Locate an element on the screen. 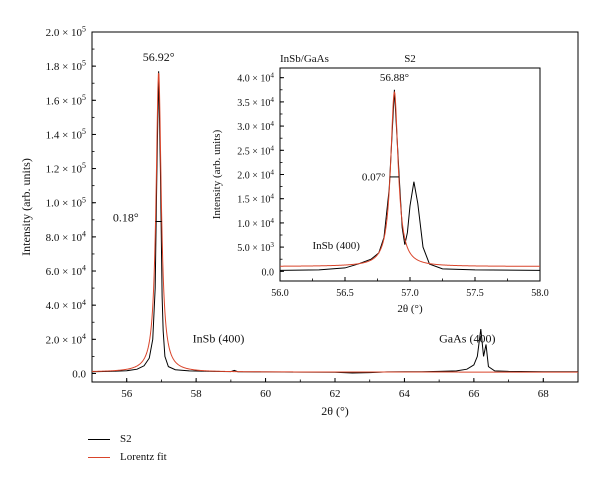 This screenshot has height=480, width=600. legend: S2 Lorentz fit is located at coordinates (127, 448).